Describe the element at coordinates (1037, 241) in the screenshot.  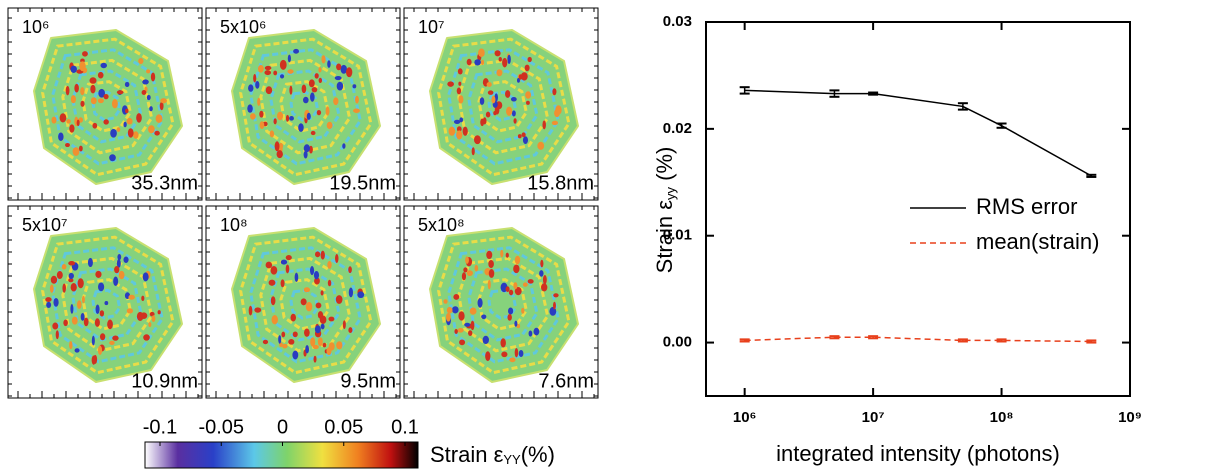
I see `legend-label: mean(strain)` at that location.